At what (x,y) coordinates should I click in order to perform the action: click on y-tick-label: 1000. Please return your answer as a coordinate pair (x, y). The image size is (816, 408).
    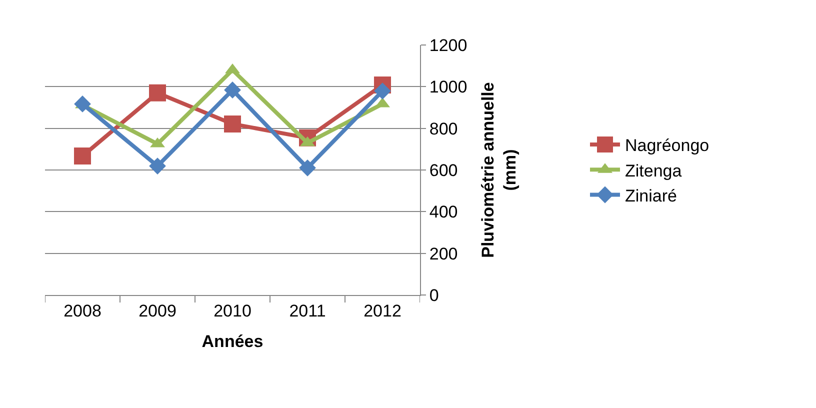
    Looking at the image, I should click on (448, 87).